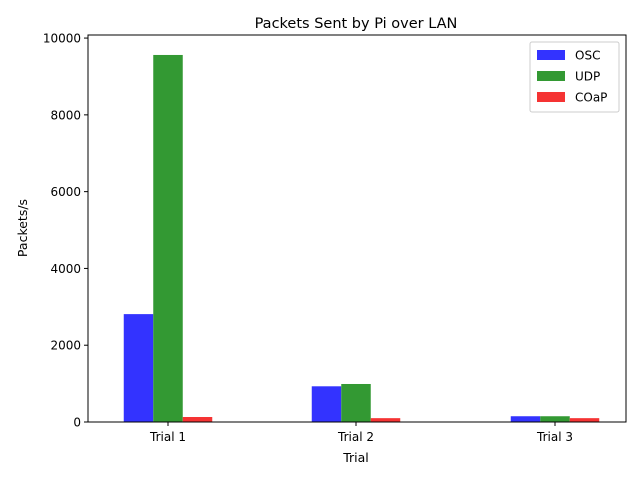 This screenshot has height=480, width=640. Describe the element at coordinates (587, 56) in the screenshot. I see `legend-label-osc: OSC` at that location.